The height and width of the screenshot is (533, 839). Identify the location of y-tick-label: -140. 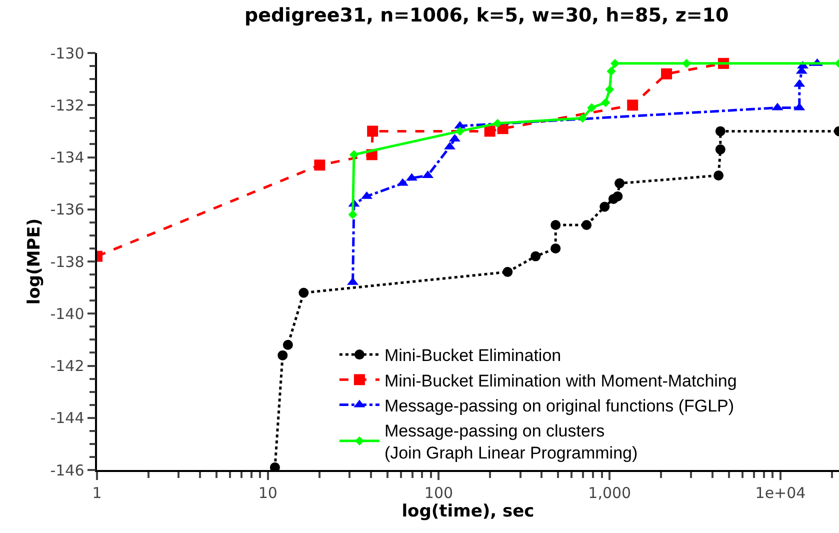
(67, 313).